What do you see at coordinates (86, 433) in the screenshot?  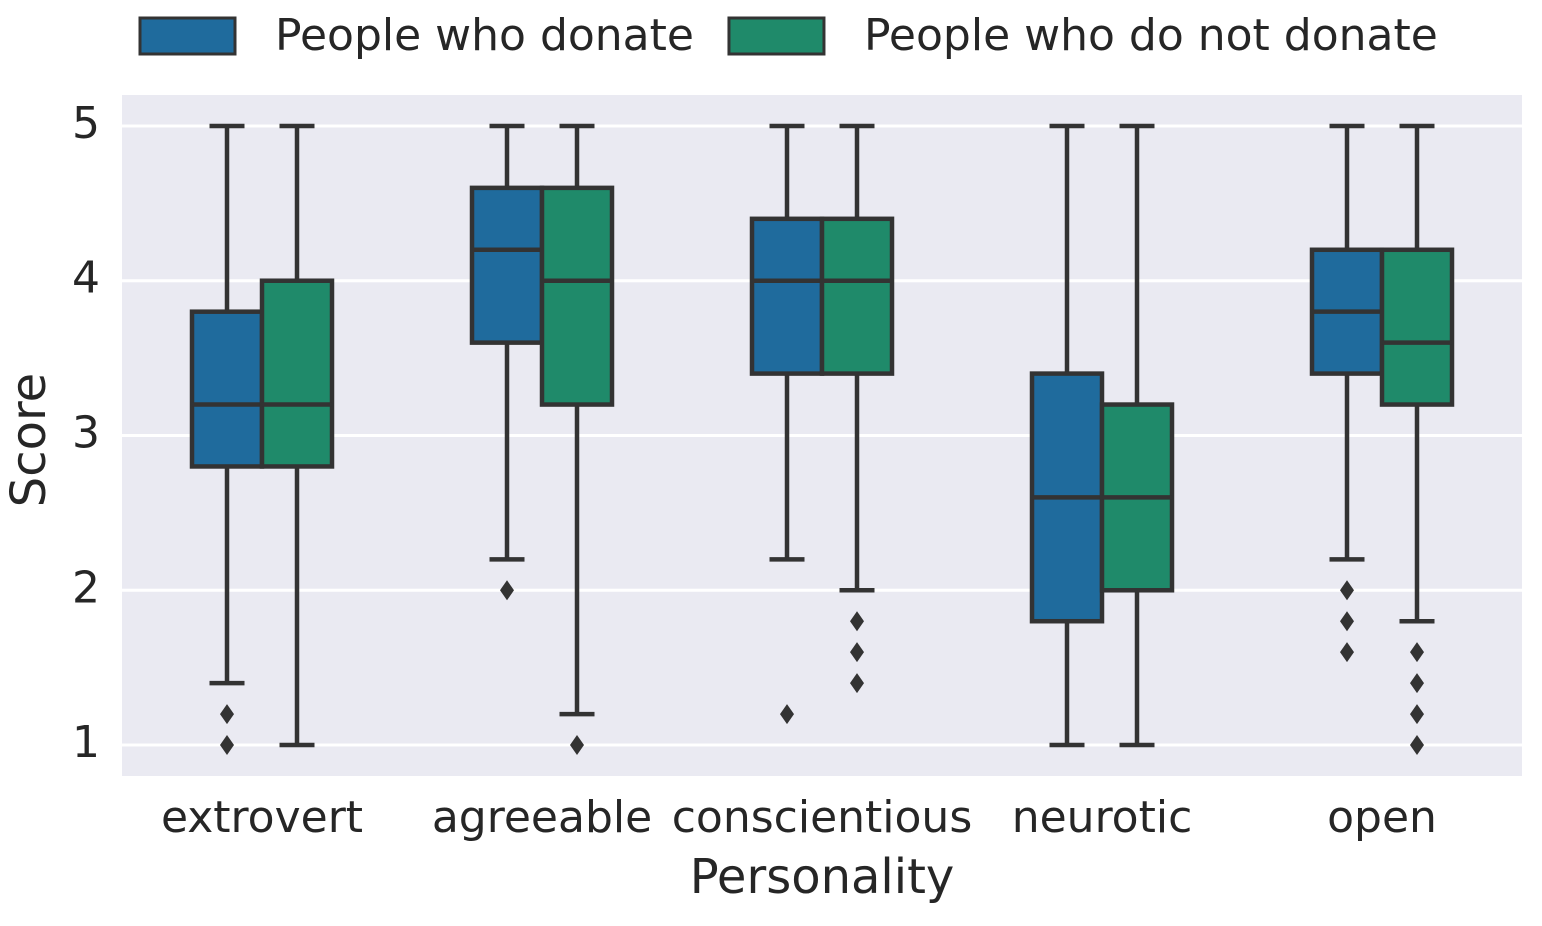 I see `y-tick-label: 3` at bounding box center [86, 433].